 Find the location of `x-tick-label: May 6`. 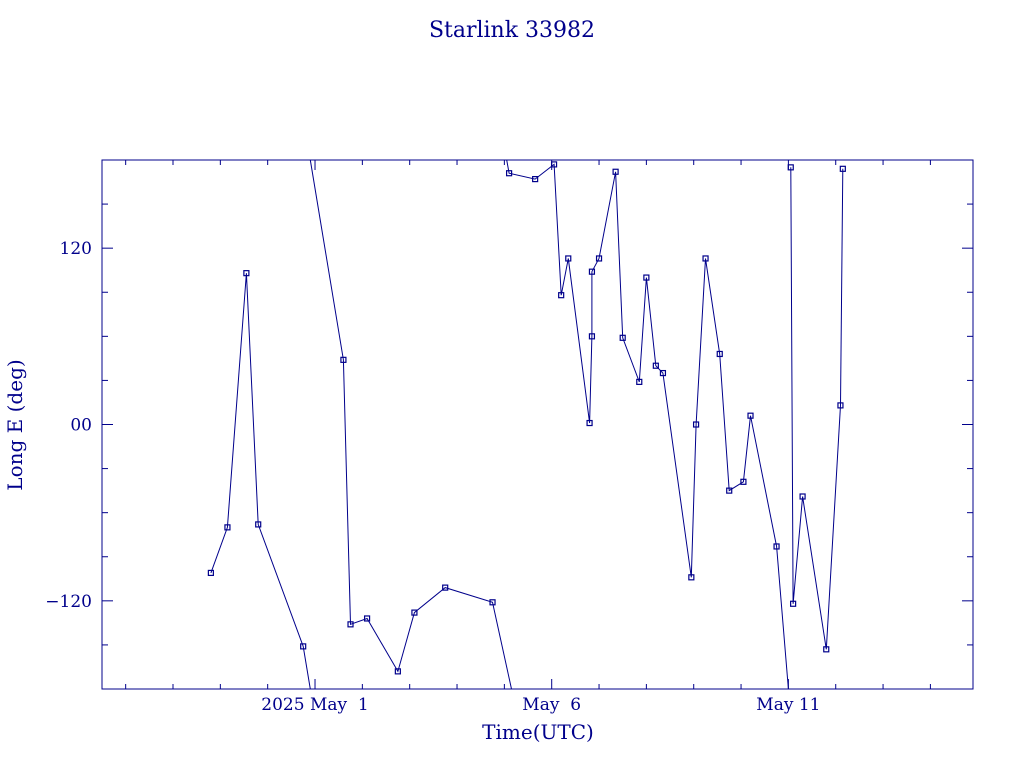

x-tick-label: May 6 is located at coordinates (551, 705).